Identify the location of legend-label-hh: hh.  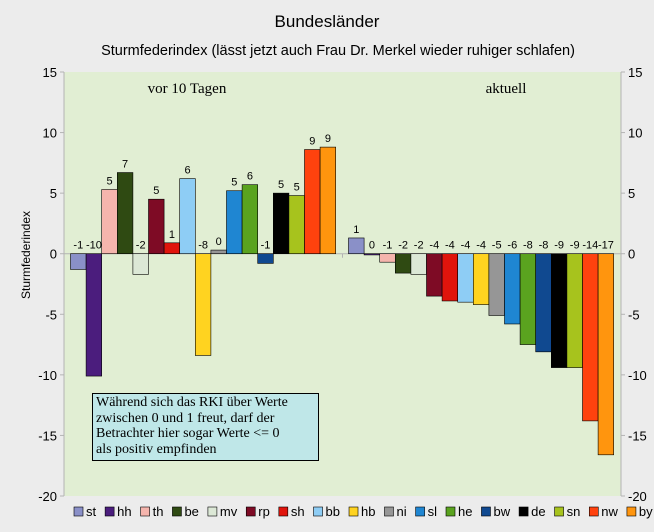
(124, 511).